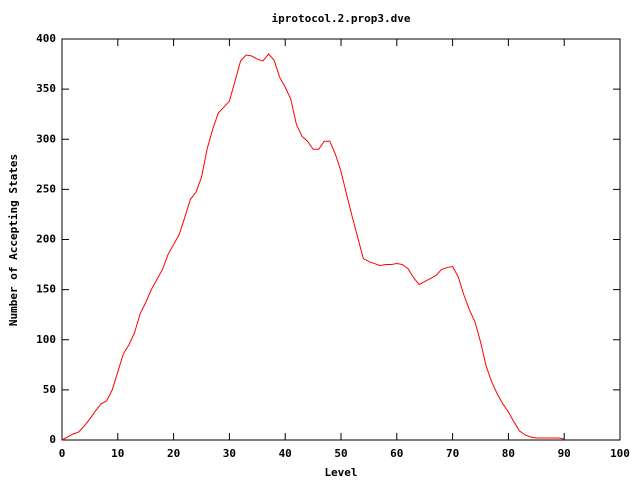  Describe the element at coordinates (13, 240) in the screenshot. I see `y-axis-label: Number of Accepting States` at that location.